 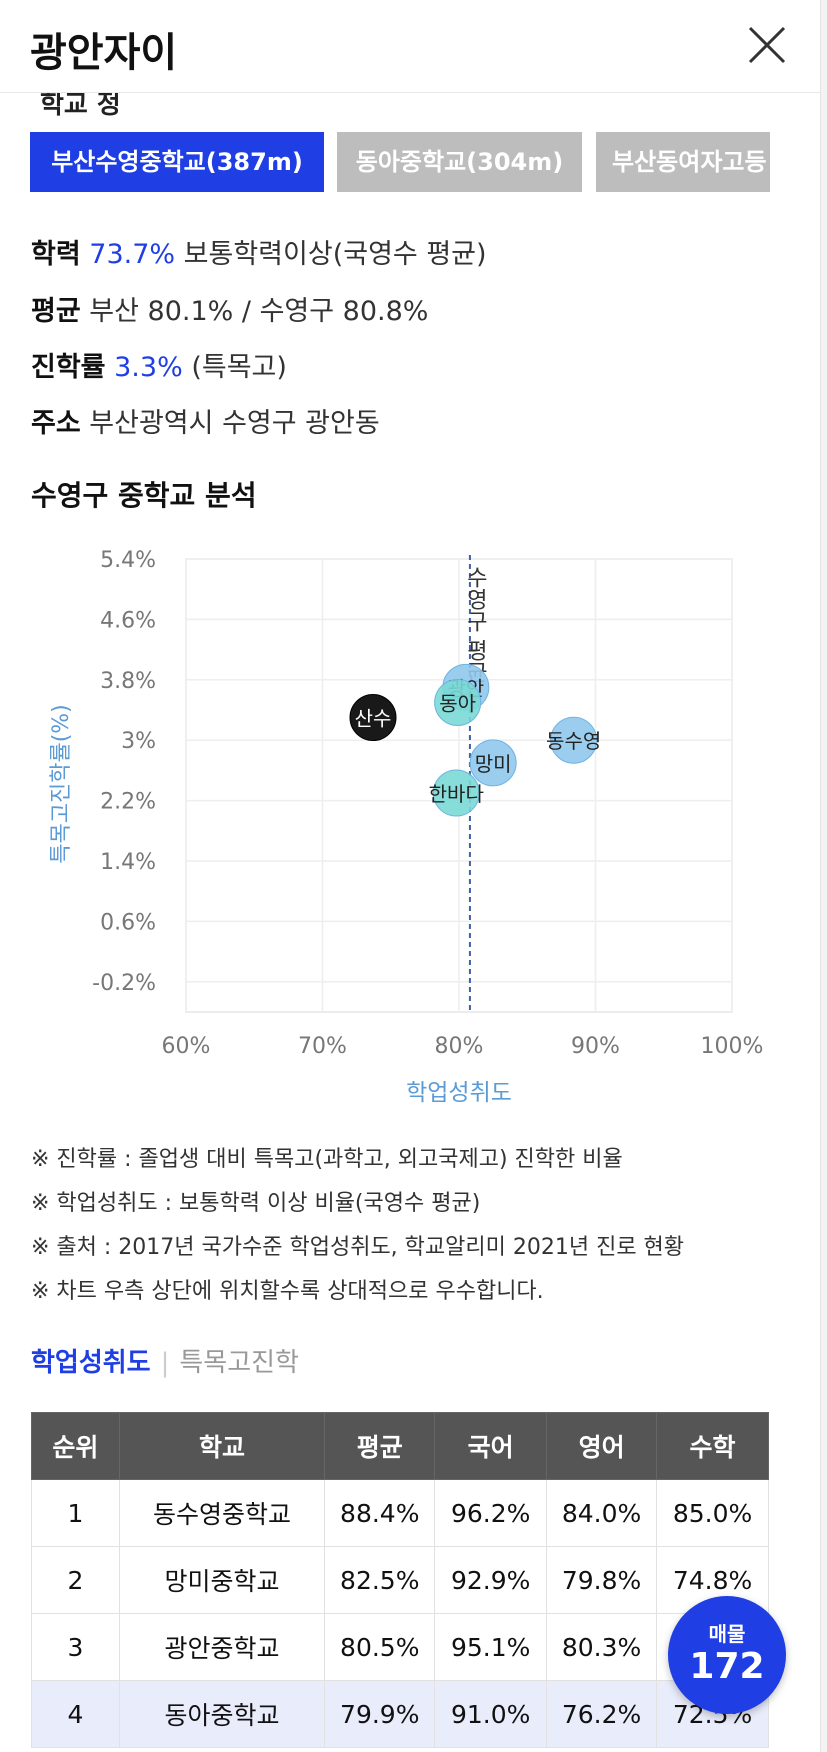 I want to click on table-row-highlighted: 4 동아중학교 79.9% 91.0% 76.2% 72.5%, so click(x=400, y=1714).